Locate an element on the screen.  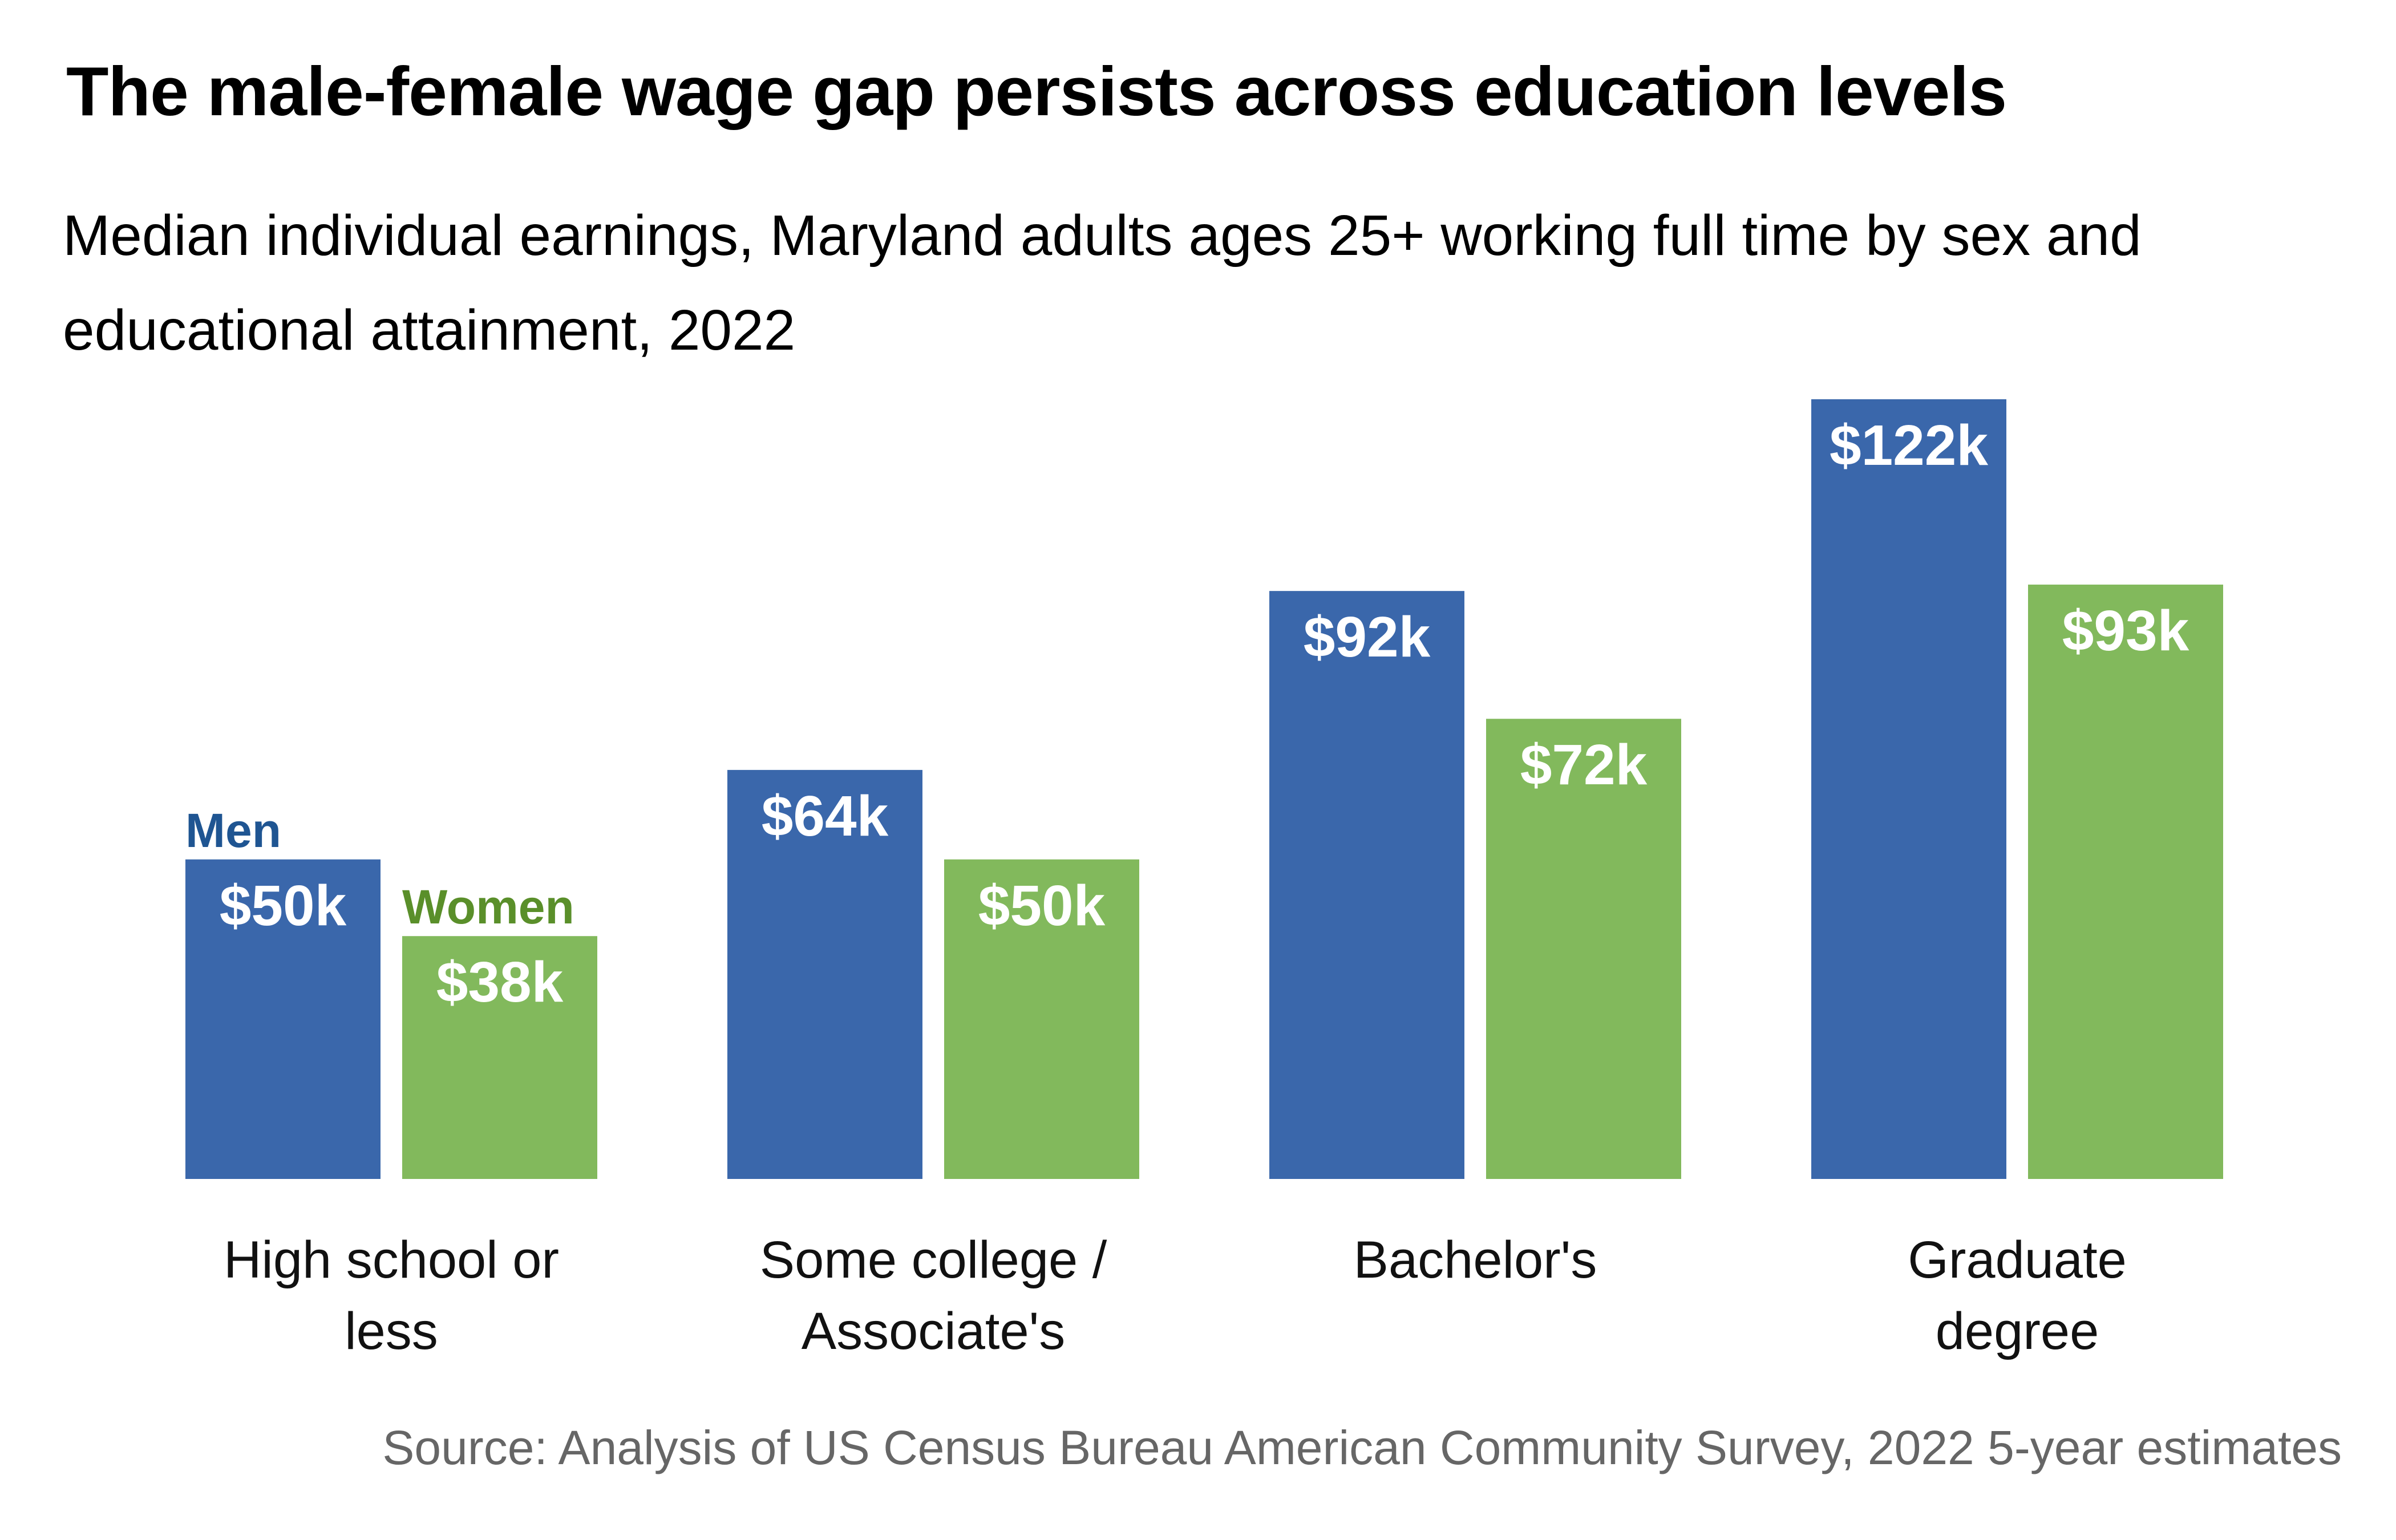
category-label-0: High school or less is located at coordinates (391, 1295).